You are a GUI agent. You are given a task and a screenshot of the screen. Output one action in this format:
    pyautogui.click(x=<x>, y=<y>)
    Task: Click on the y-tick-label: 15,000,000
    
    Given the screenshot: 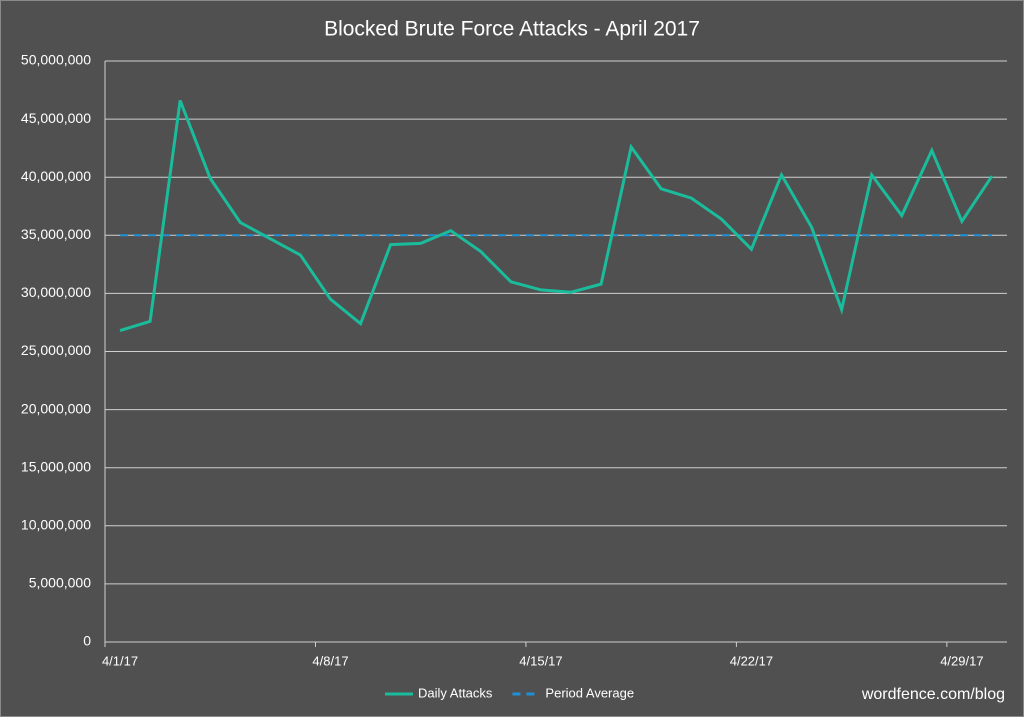 What is the action you would take?
    pyautogui.click(x=56, y=466)
    